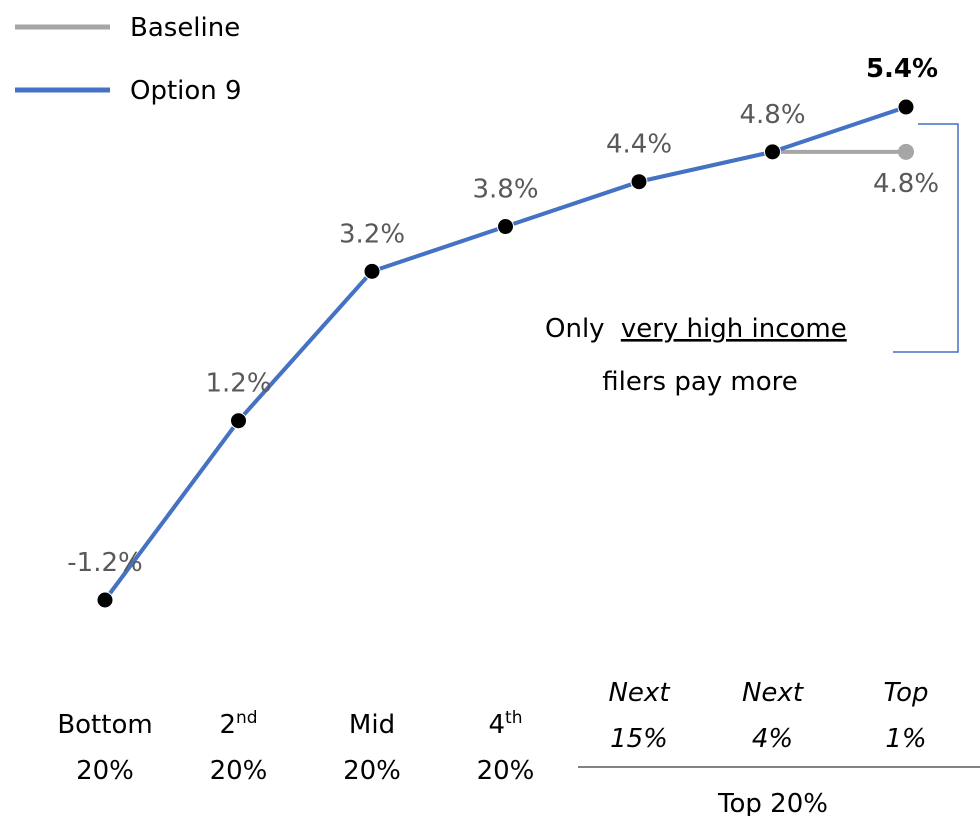 This screenshot has height=820, width=980. I want to click on annotation-text: filers pay more, so click(700, 382).